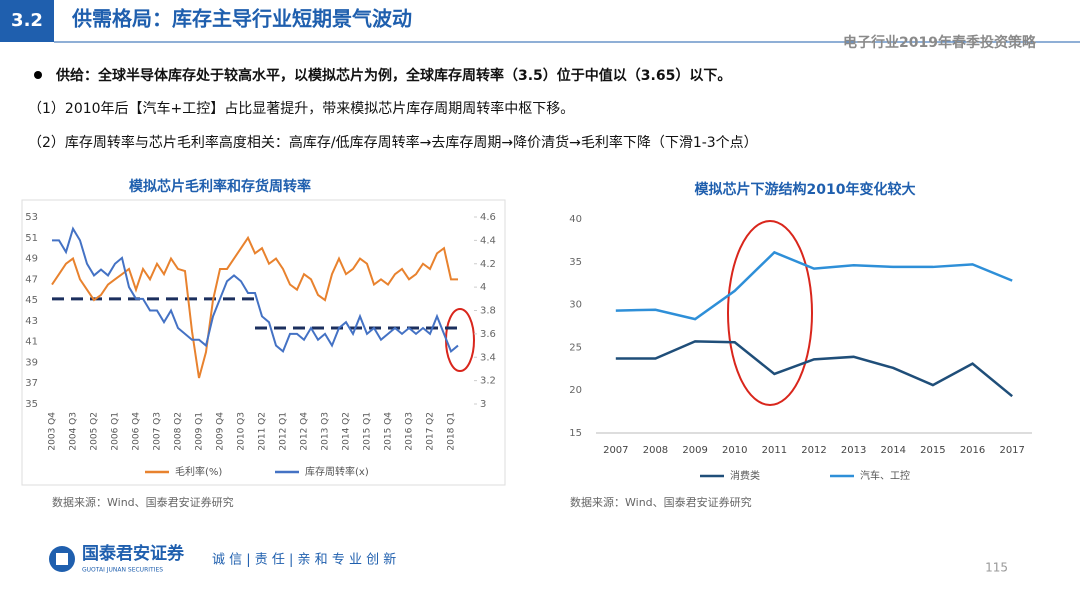 The height and width of the screenshot is (608, 1080). I want to click on y2-tick-label: 3.6, so click(488, 334).